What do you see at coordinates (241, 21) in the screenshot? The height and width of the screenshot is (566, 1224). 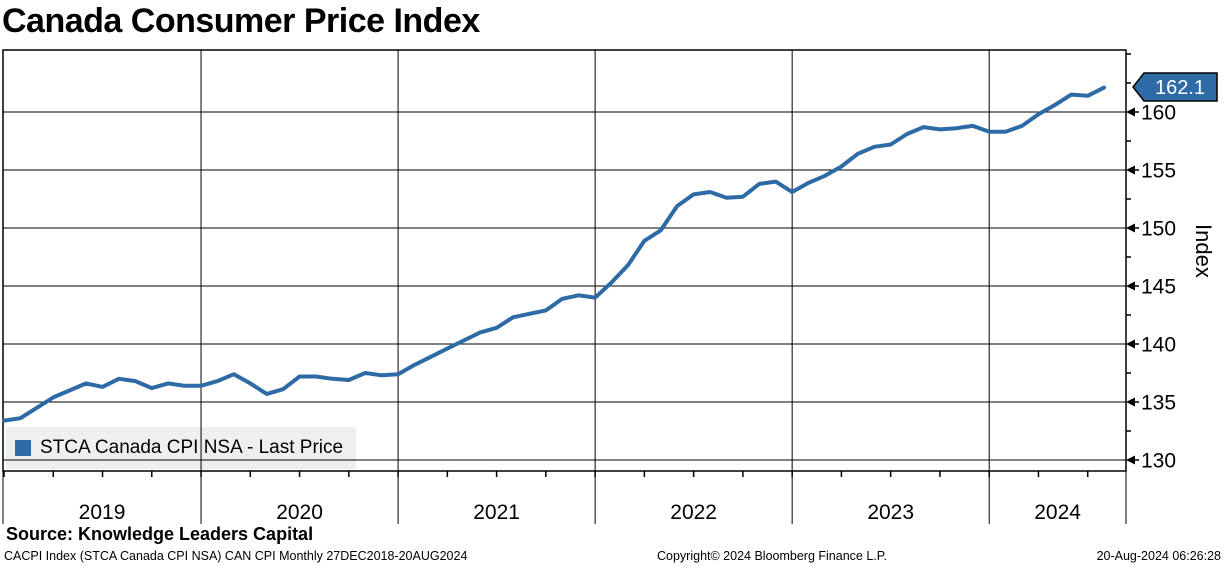 I see `page-title: Canada Consumer Price Index` at bounding box center [241, 21].